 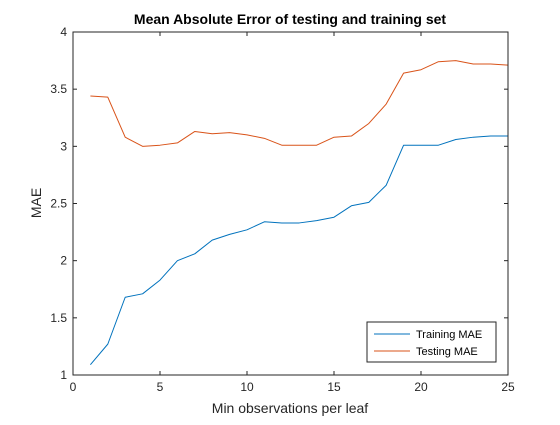 I want to click on x-axis-title: Min observations per leaf, so click(x=290, y=408).